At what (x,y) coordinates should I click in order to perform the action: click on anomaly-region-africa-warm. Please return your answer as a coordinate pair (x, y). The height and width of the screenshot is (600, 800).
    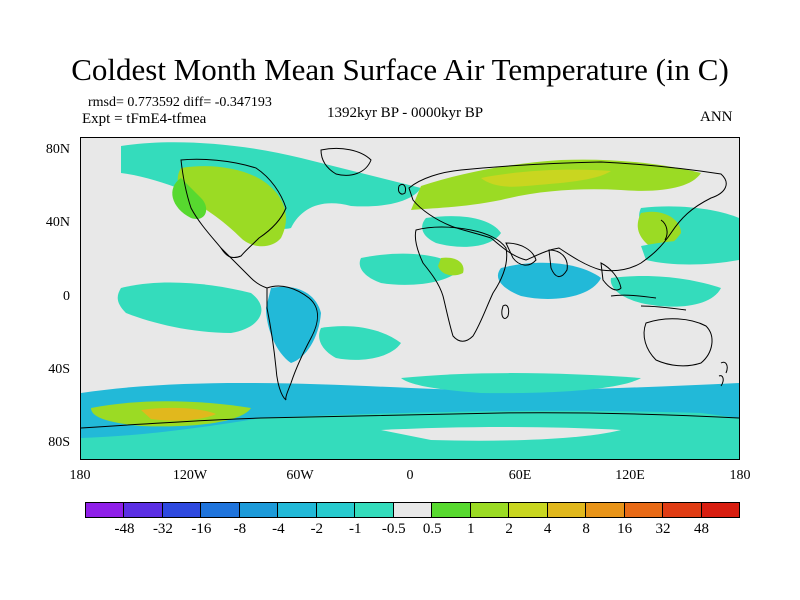
    Looking at the image, I should click on (451, 266).